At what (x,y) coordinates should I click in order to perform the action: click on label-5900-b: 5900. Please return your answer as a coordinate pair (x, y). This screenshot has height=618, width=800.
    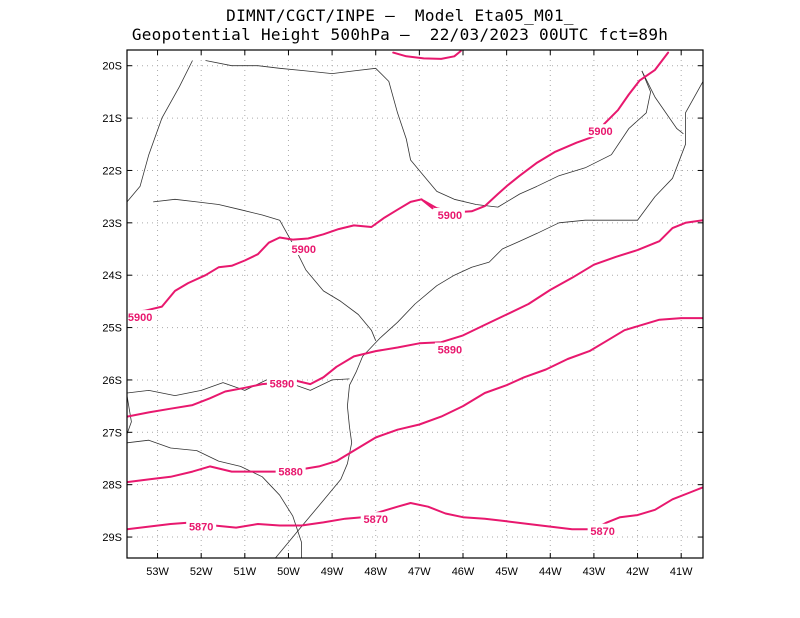
    Looking at the image, I should click on (450, 216).